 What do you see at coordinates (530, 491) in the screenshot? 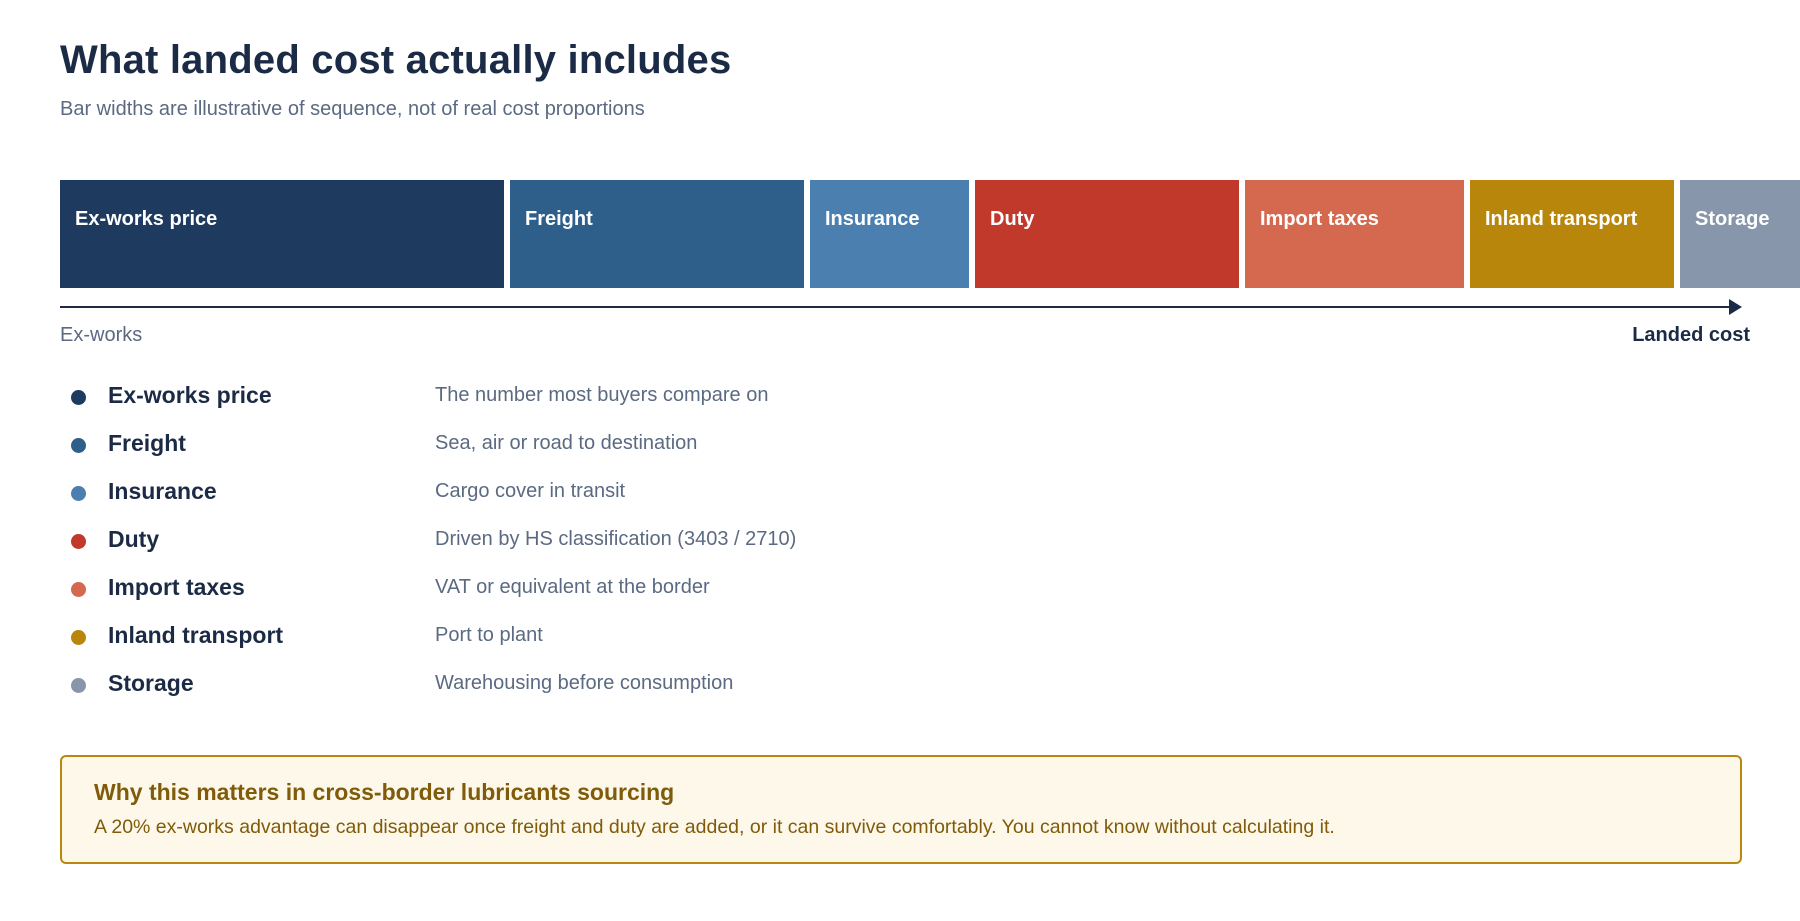
I see `legend-description: Cargo cover in transit` at bounding box center [530, 491].